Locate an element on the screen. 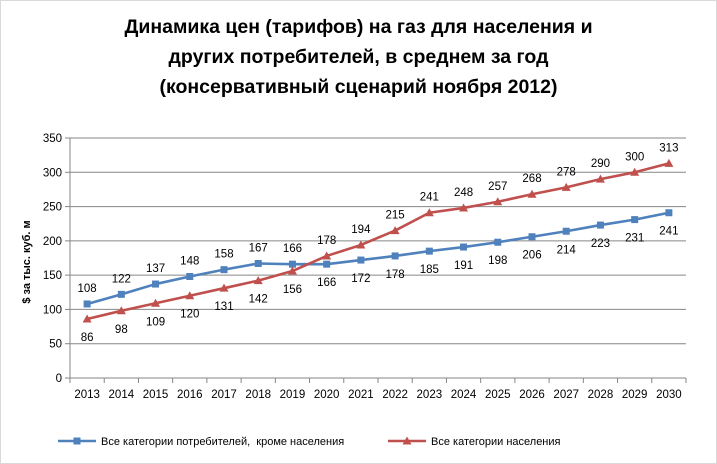  y-tick-label: 300 is located at coordinates (52, 173).